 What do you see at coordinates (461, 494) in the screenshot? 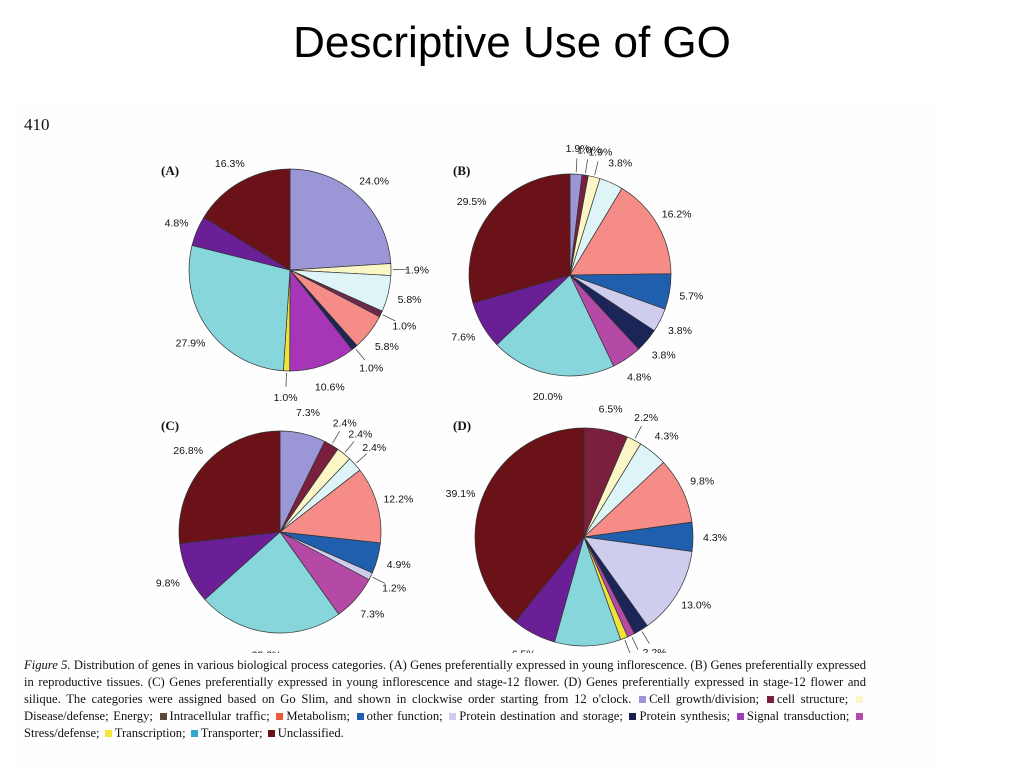
I see `slice-label: 39.1%` at bounding box center [461, 494].